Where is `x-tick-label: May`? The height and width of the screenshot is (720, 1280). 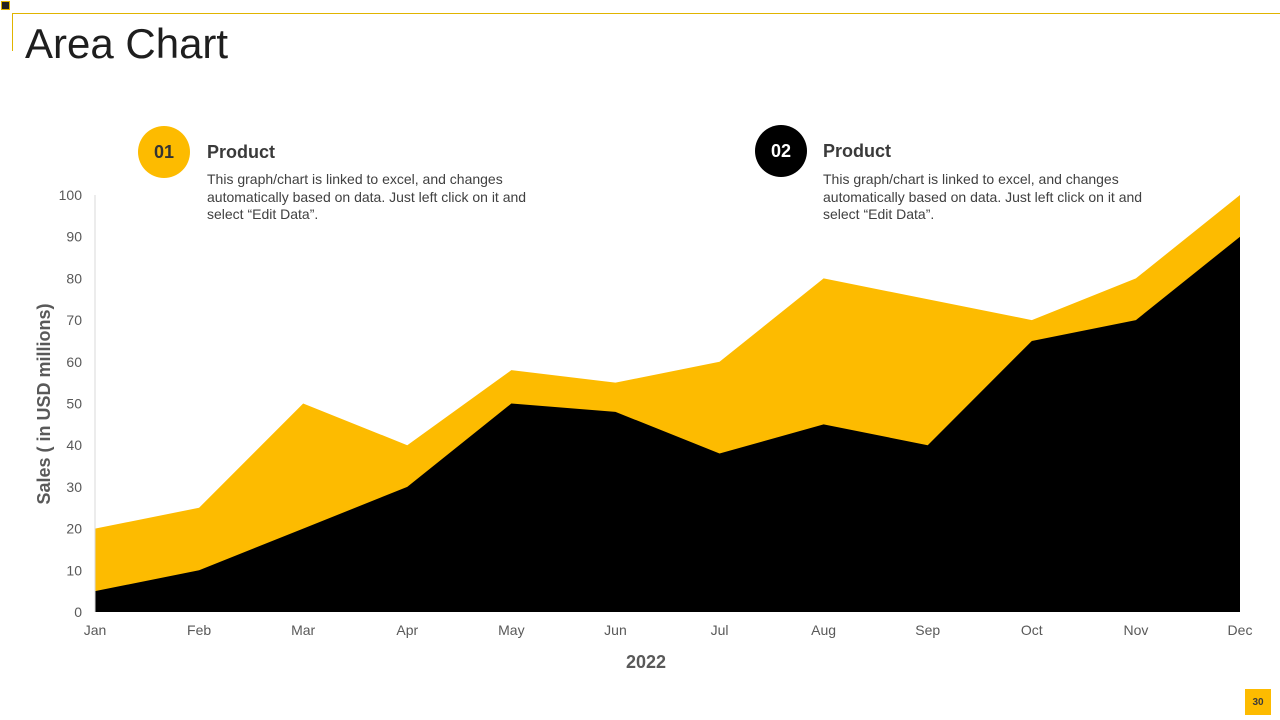
x-tick-label: May is located at coordinates (511, 630).